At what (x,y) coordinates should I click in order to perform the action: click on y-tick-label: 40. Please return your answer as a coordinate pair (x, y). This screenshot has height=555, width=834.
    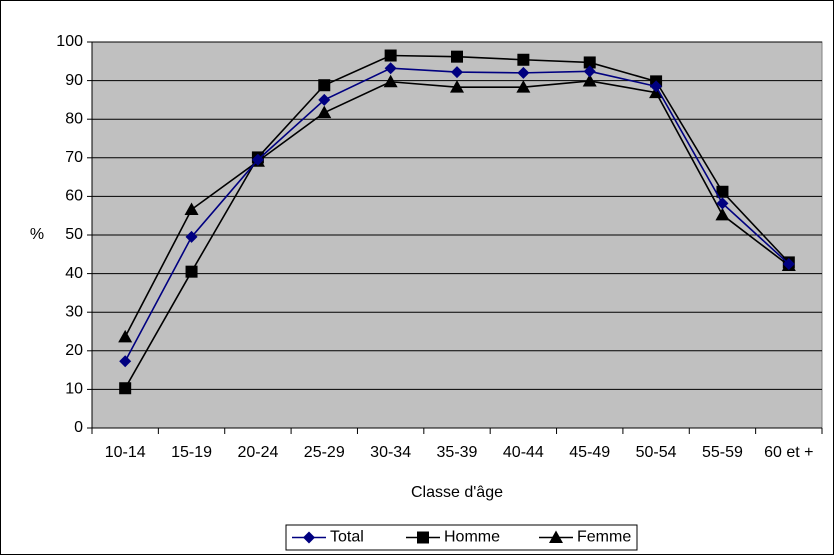
    Looking at the image, I should click on (74, 273).